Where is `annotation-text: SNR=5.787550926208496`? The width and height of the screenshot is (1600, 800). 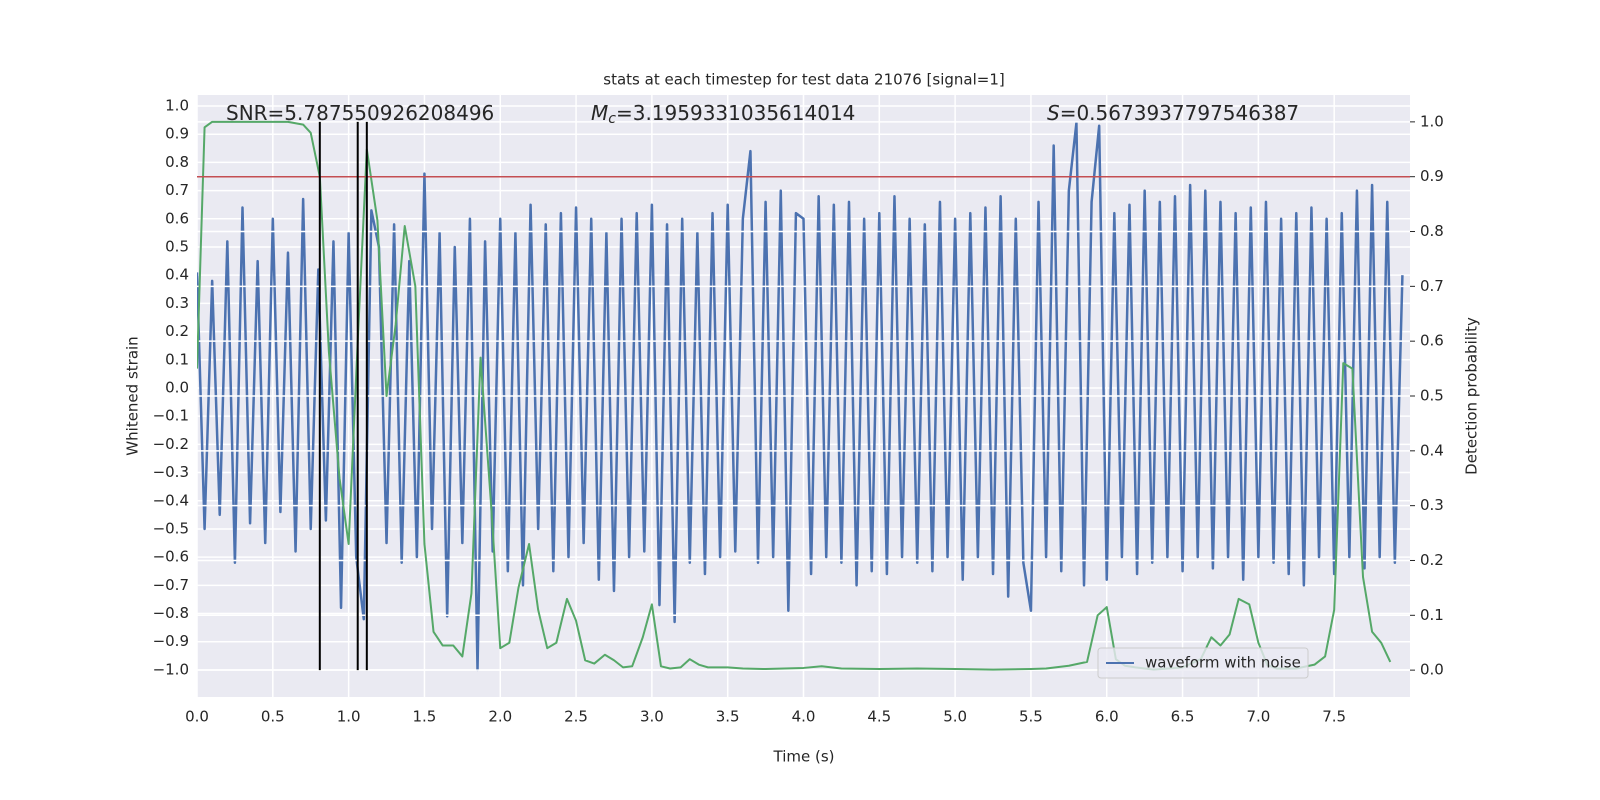
annotation-text: SNR=5.787550926208496 is located at coordinates (360, 113).